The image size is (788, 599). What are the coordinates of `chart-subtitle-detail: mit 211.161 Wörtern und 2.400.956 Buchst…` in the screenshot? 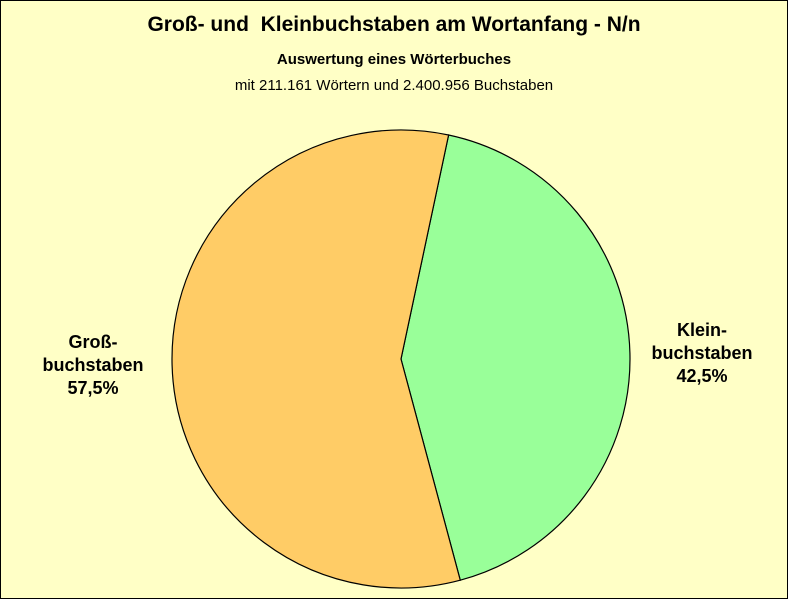 It's located at (394, 85).